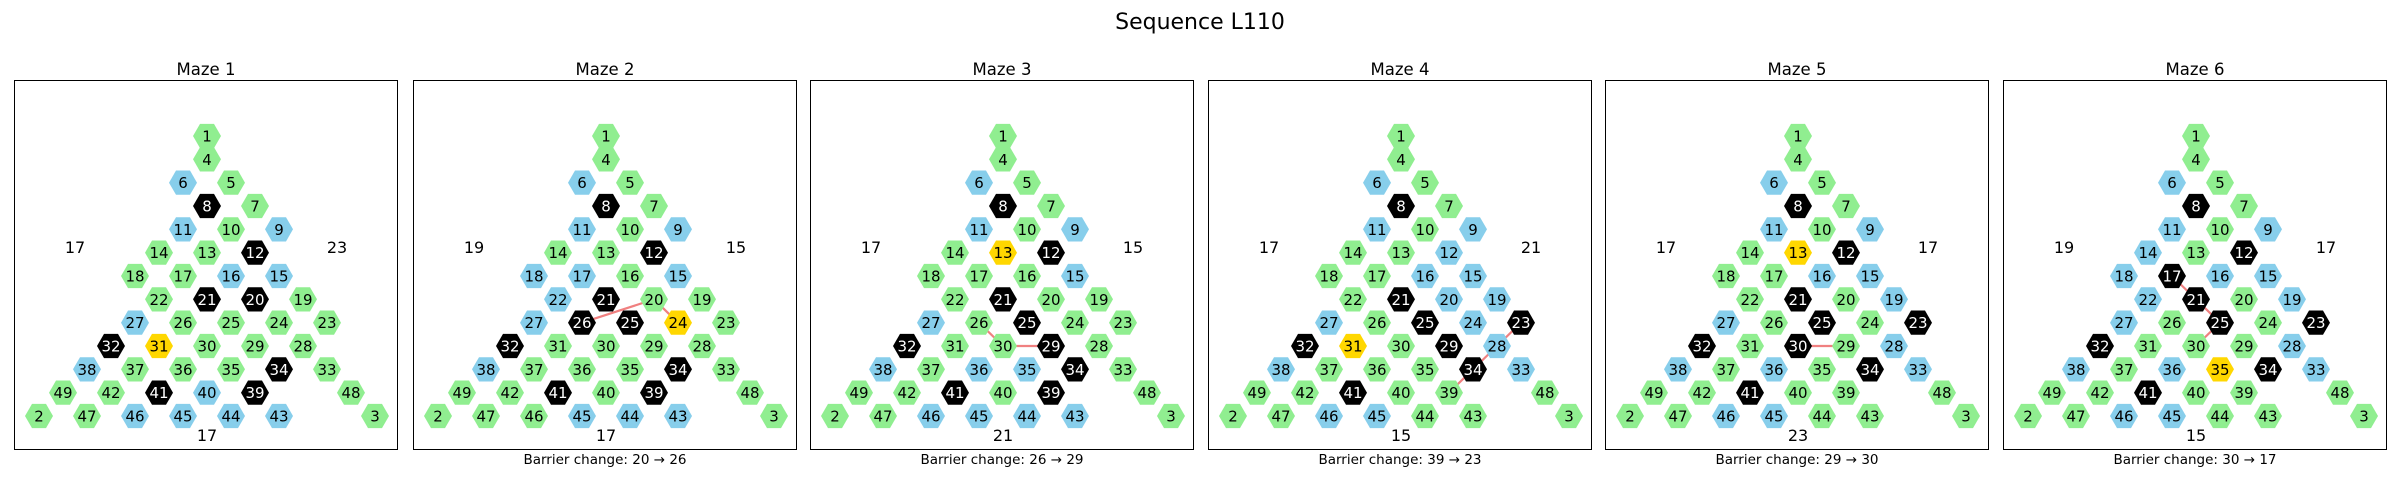 The height and width of the screenshot is (480, 2400). Describe the element at coordinates (606, 252) in the screenshot. I see `maze-cell-open: 13` at that location.